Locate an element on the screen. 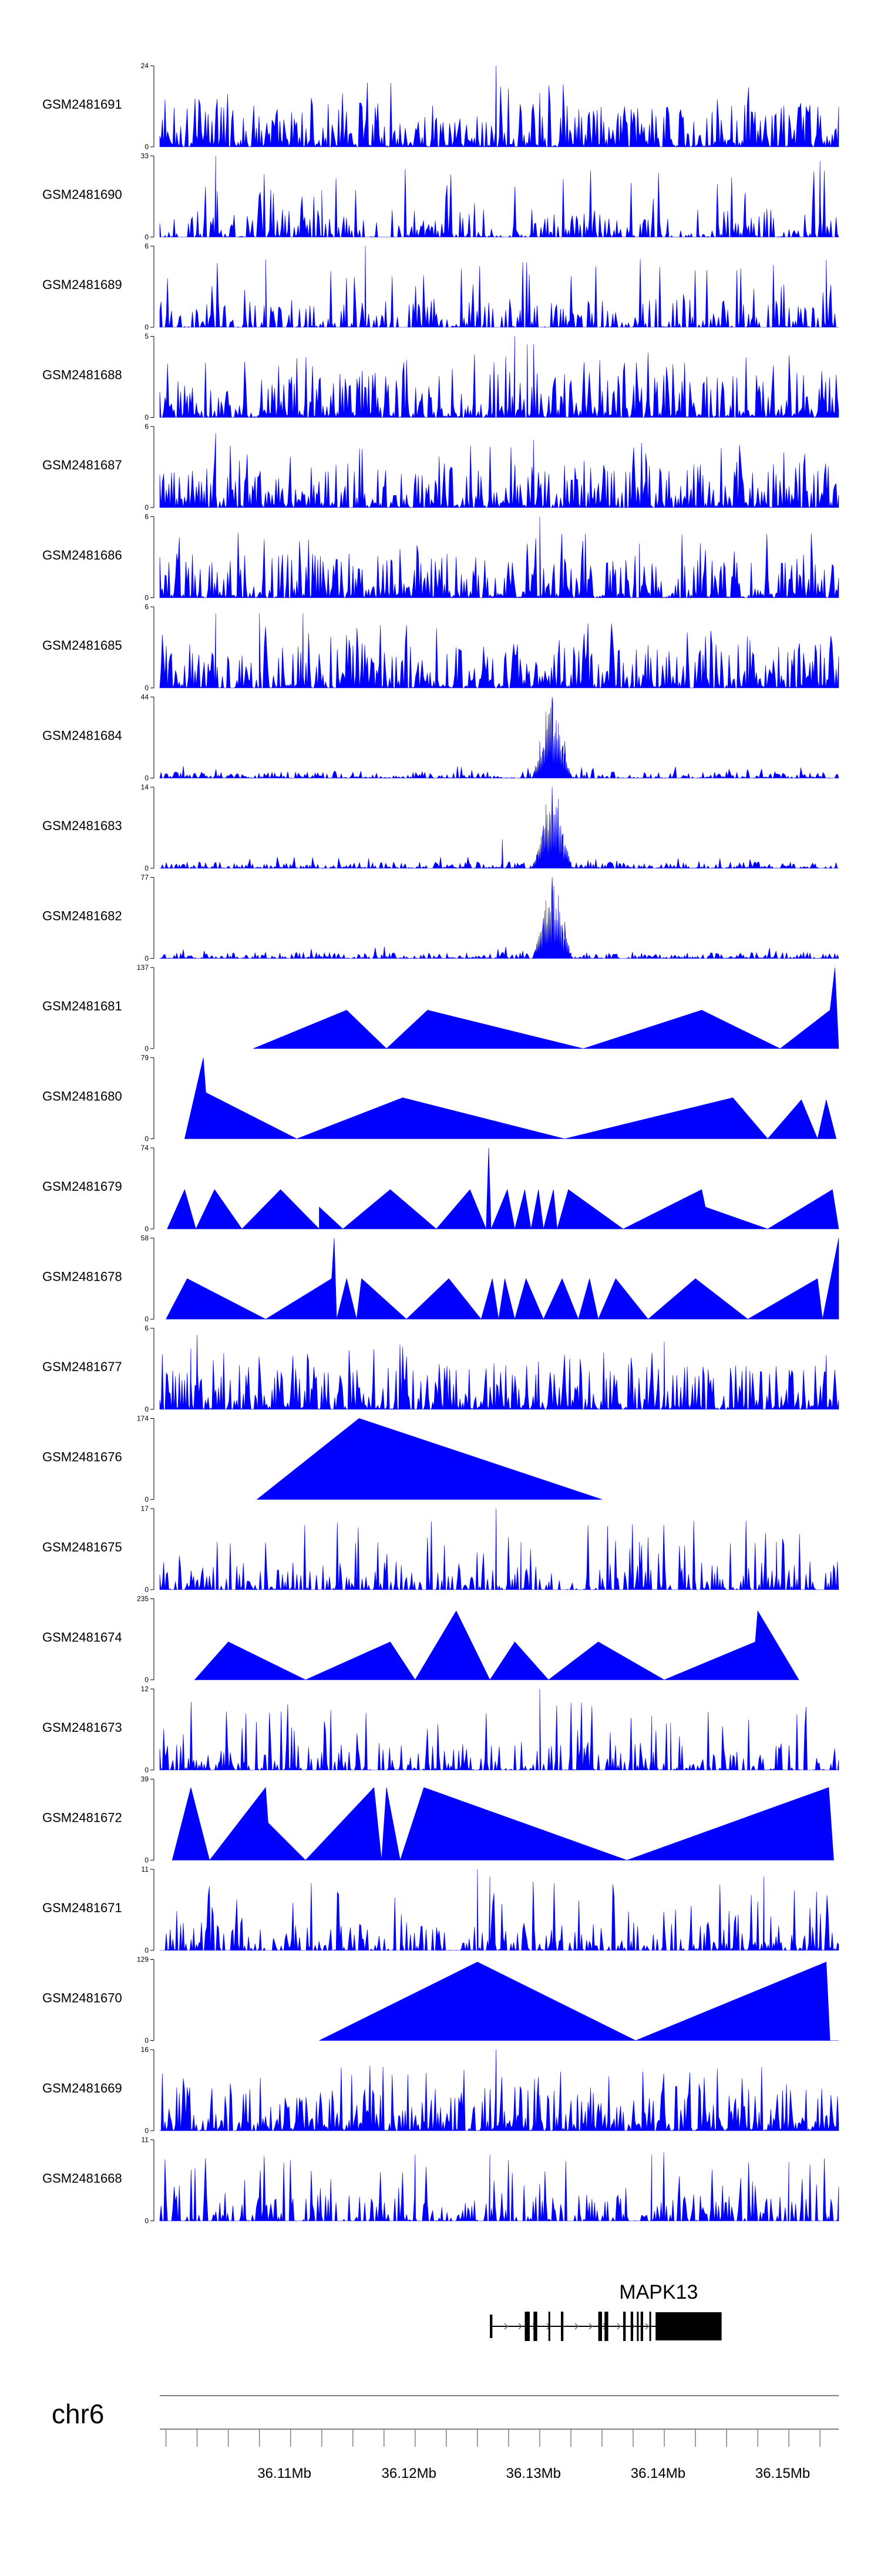 The width and height of the screenshot is (881, 2576). track-GSM2481673: GSM2481673 12 0 is located at coordinates (441, 1729).